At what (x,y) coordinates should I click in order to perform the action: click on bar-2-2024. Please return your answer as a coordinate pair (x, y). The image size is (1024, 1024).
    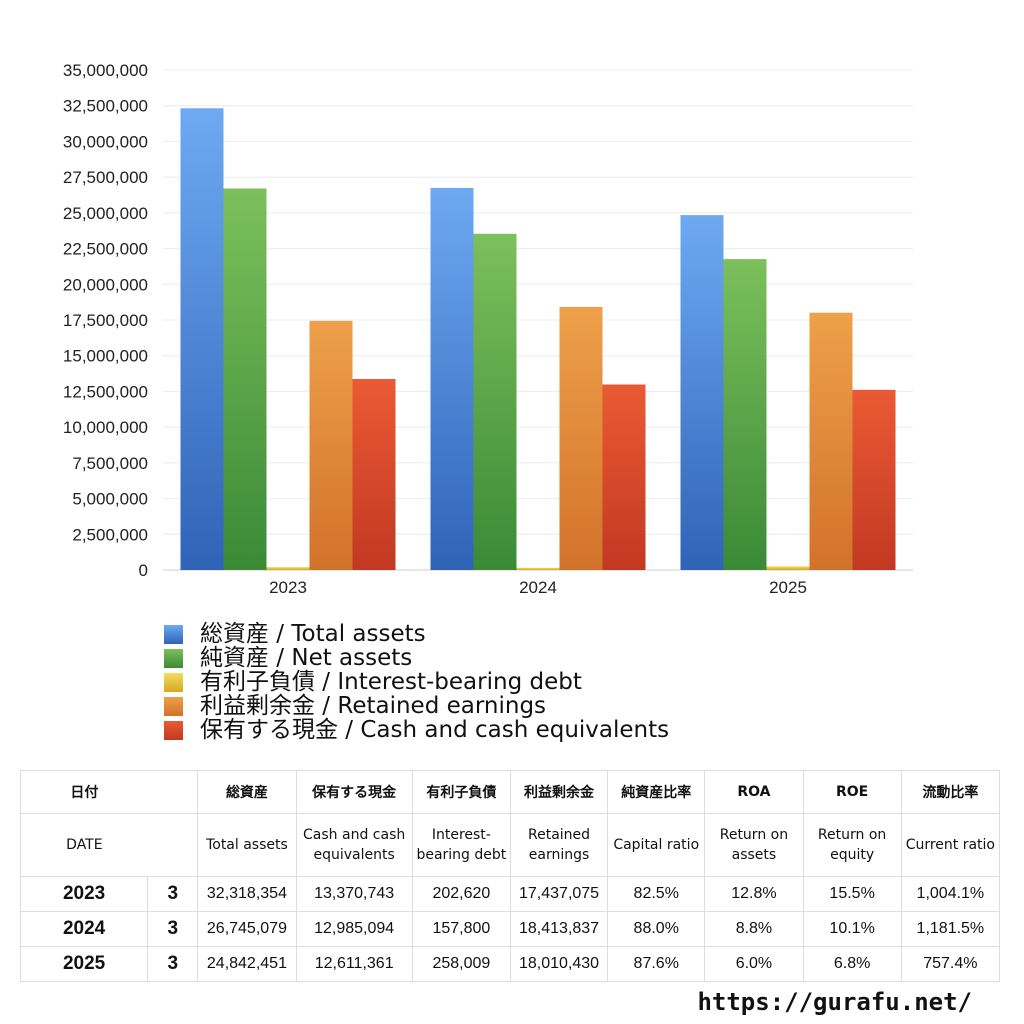
    Looking at the image, I should click on (538, 568).